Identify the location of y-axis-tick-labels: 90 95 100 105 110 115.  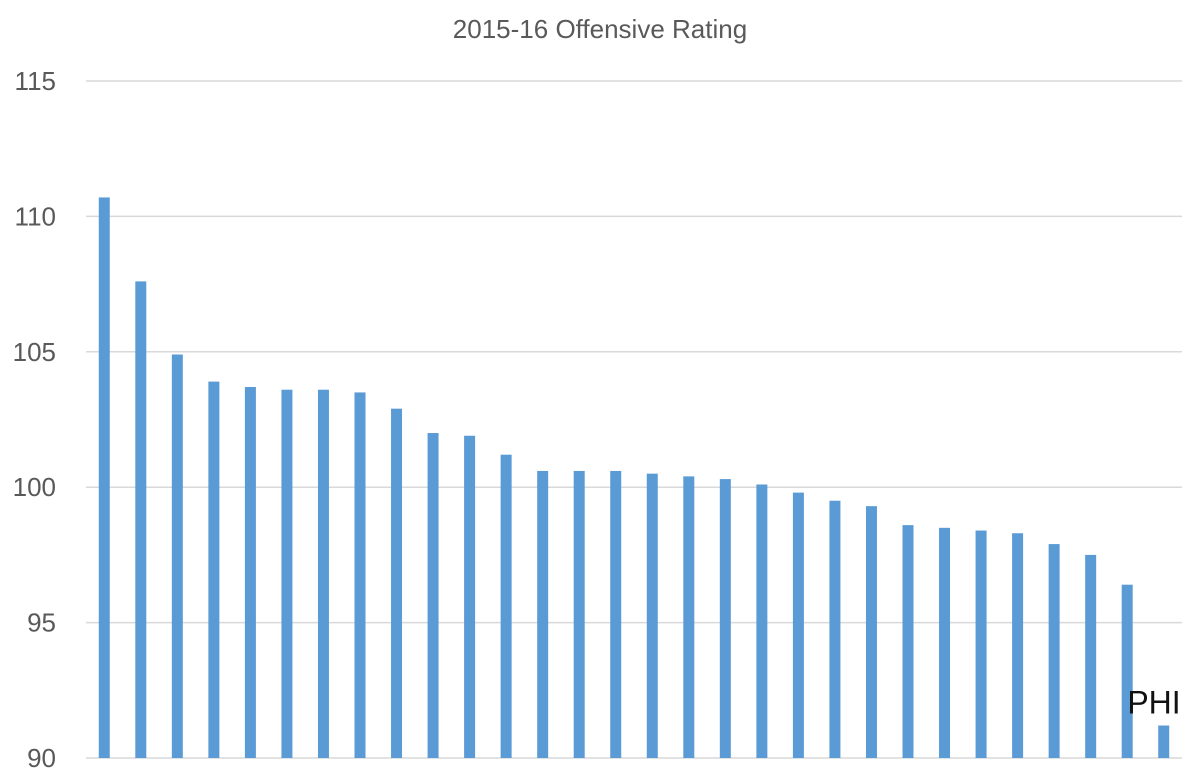
(34, 419).